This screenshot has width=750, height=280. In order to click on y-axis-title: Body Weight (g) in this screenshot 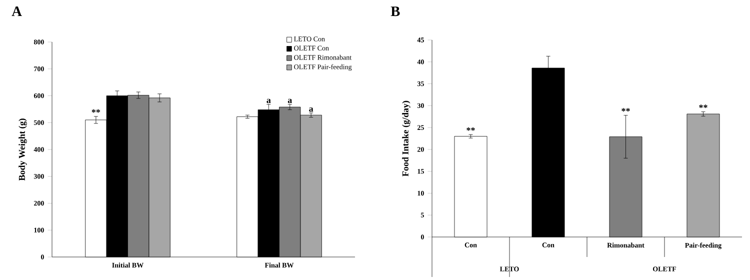, I will do `click(22, 149)`.